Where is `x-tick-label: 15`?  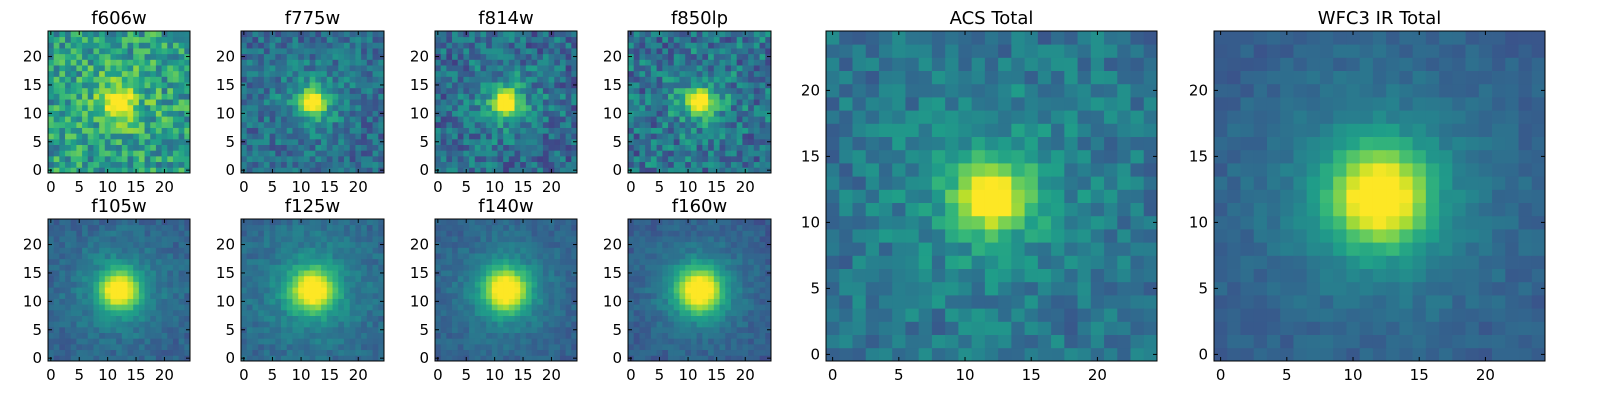 x-tick-label: 15 is located at coordinates (135, 375).